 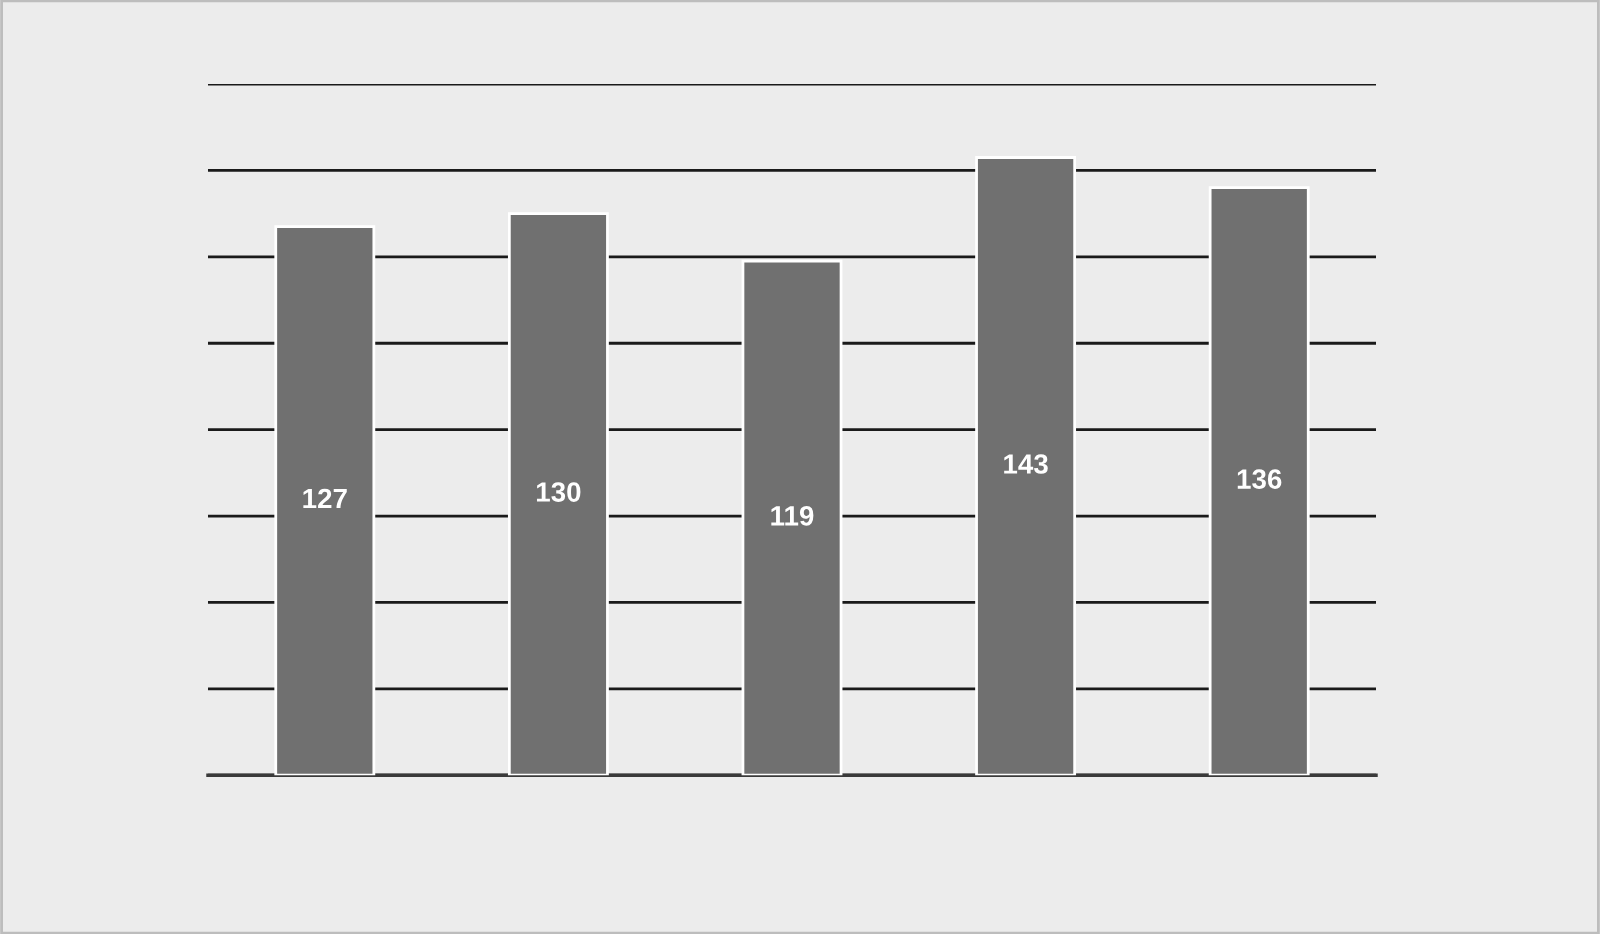 I want to click on data-label: 130, so click(x=558, y=492).